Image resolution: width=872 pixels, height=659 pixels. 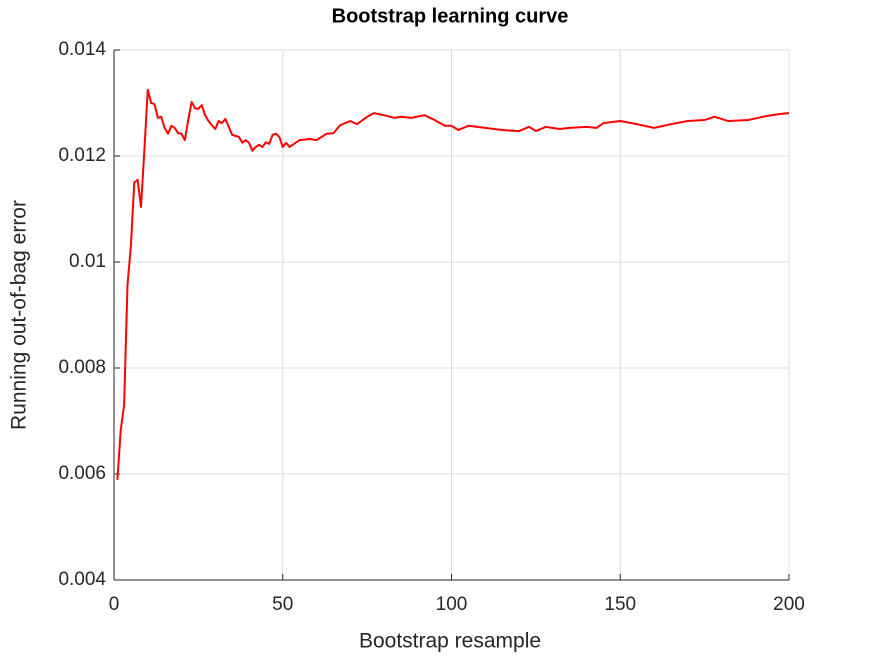 I want to click on y-tick-label: 0.006, so click(x=82, y=473).